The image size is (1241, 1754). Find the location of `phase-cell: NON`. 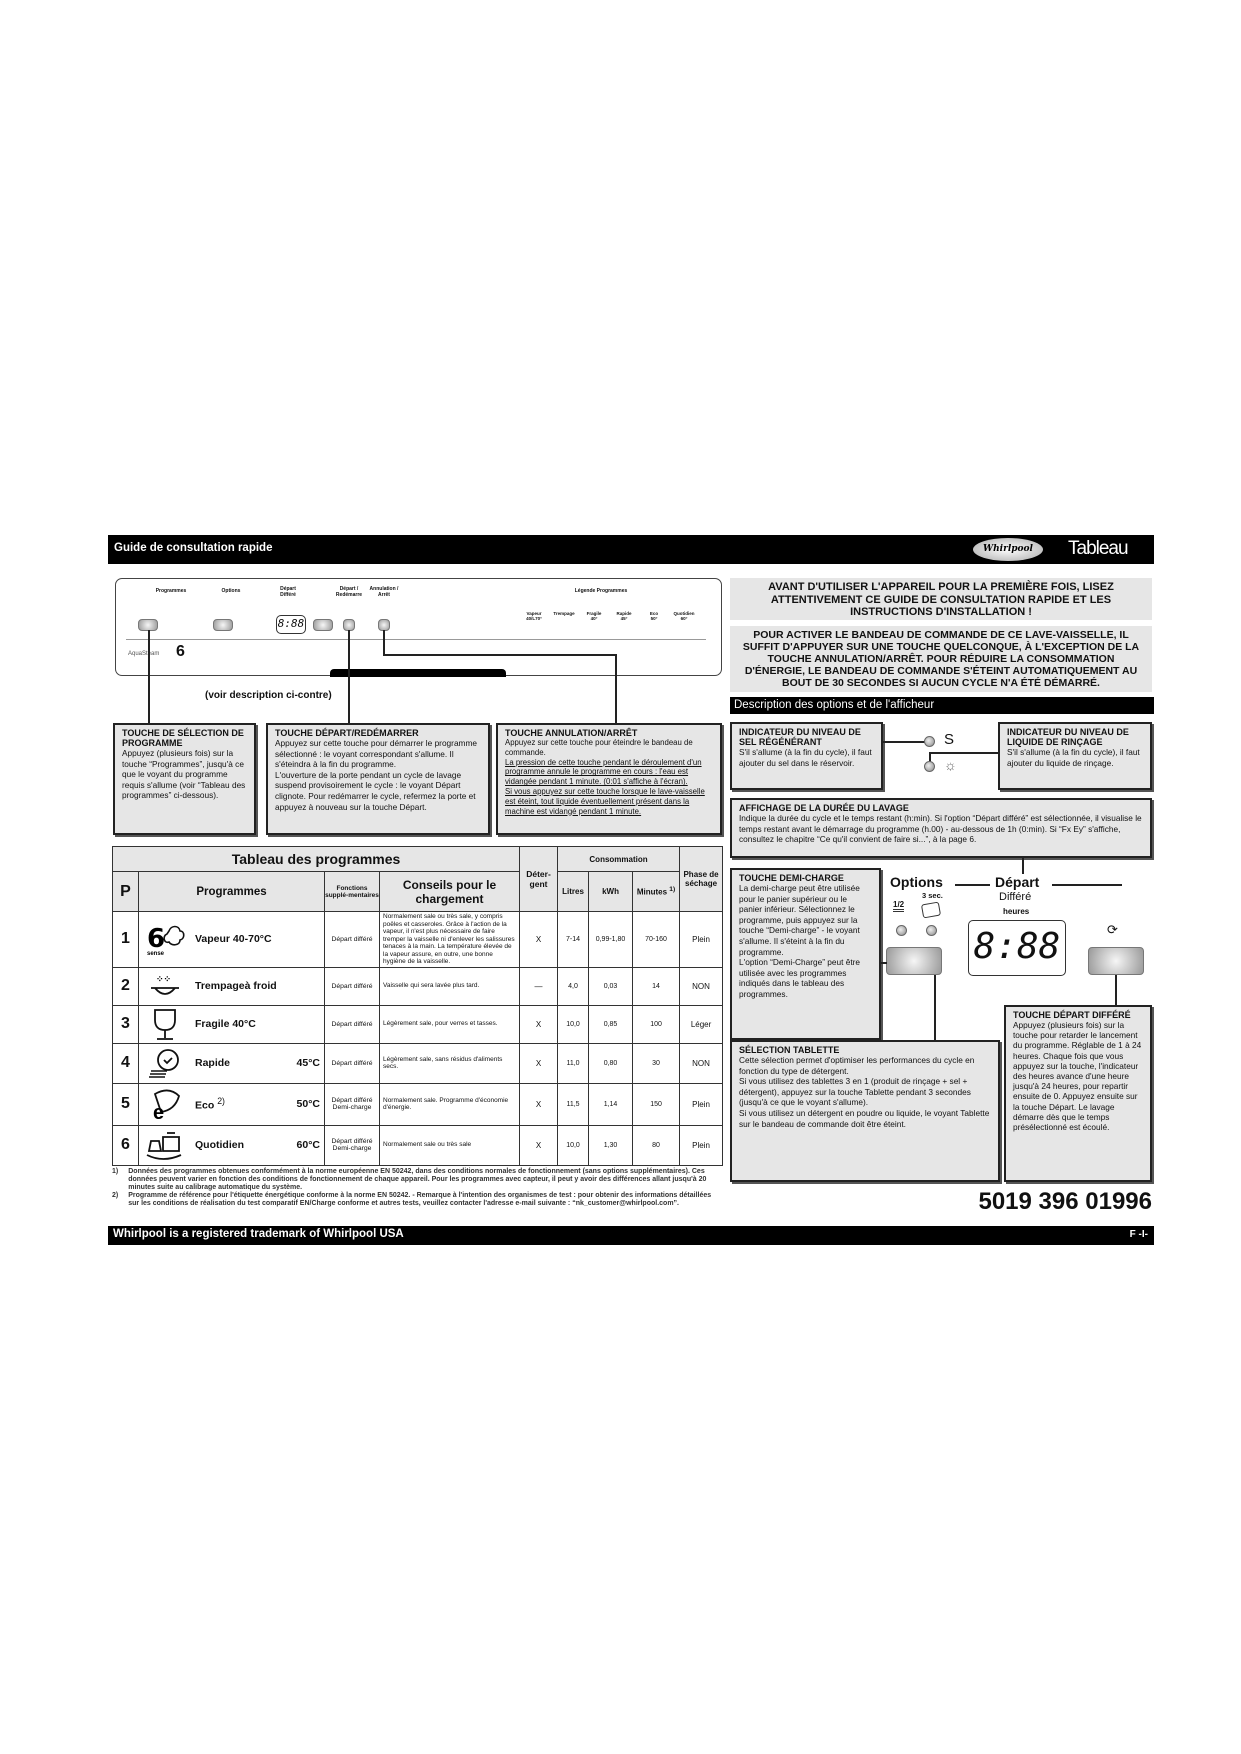

phase-cell: NON is located at coordinates (701, 986).